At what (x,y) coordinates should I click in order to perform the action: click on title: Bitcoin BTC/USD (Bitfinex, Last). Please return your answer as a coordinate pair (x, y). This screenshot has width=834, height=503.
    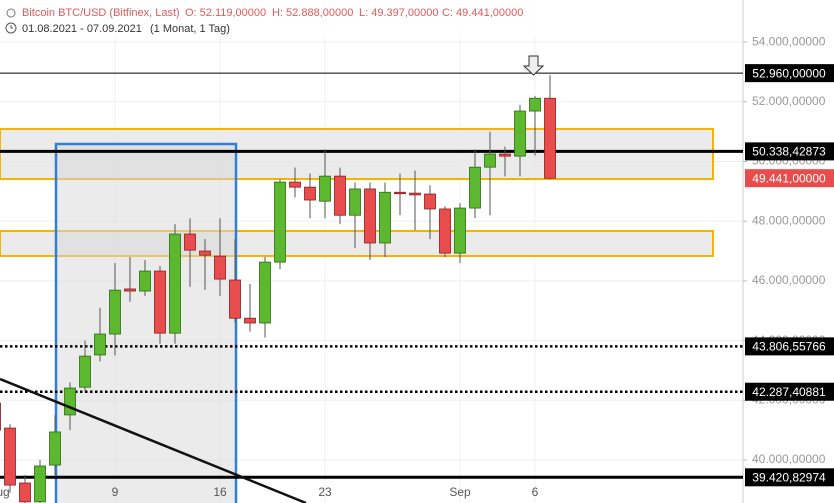
    Looking at the image, I should click on (101, 13).